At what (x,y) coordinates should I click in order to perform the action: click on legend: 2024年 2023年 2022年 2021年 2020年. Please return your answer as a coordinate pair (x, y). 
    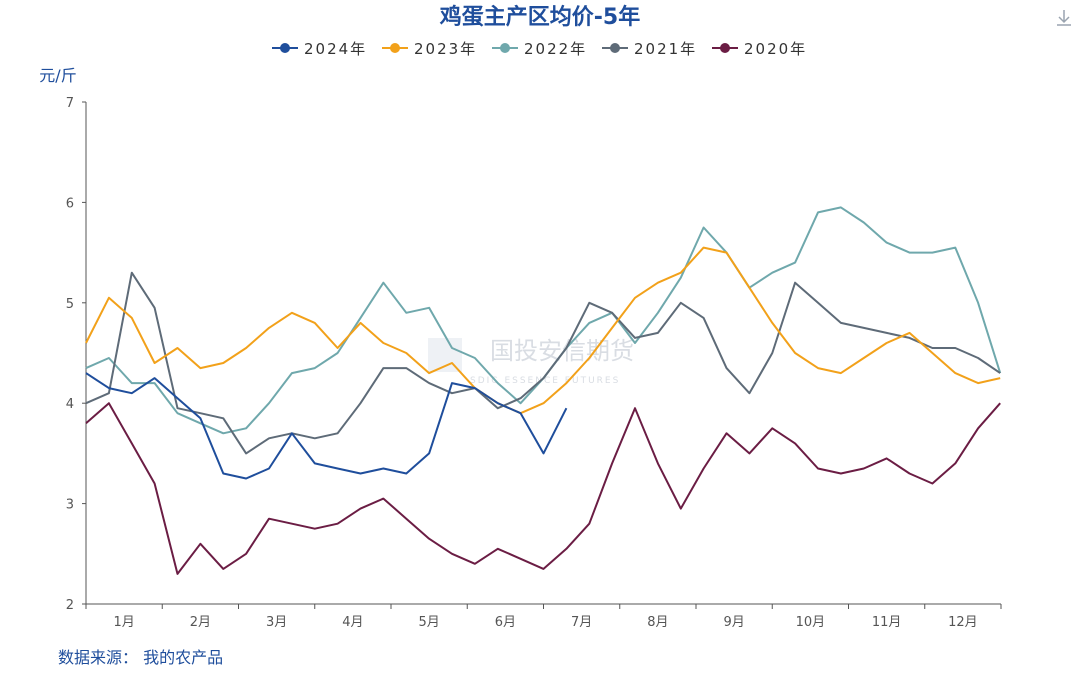
    Looking at the image, I should click on (539, 49).